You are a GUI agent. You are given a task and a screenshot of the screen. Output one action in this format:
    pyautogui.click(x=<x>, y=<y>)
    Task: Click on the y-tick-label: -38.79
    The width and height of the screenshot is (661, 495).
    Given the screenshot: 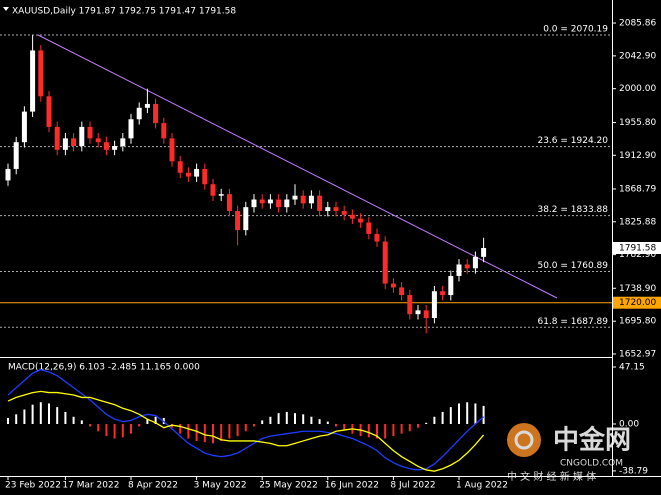 What is the action you would take?
    pyautogui.click(x=633, y=471)
    